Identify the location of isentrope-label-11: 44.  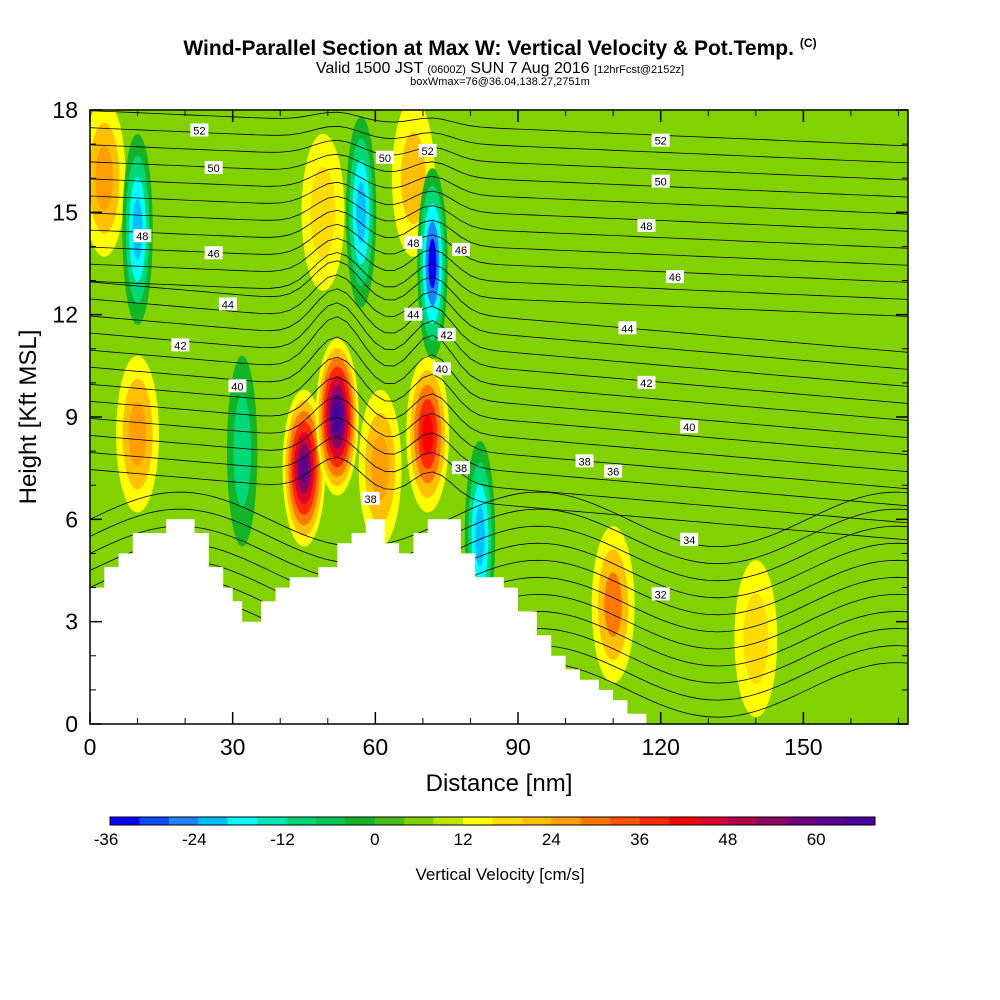
(413, 314).